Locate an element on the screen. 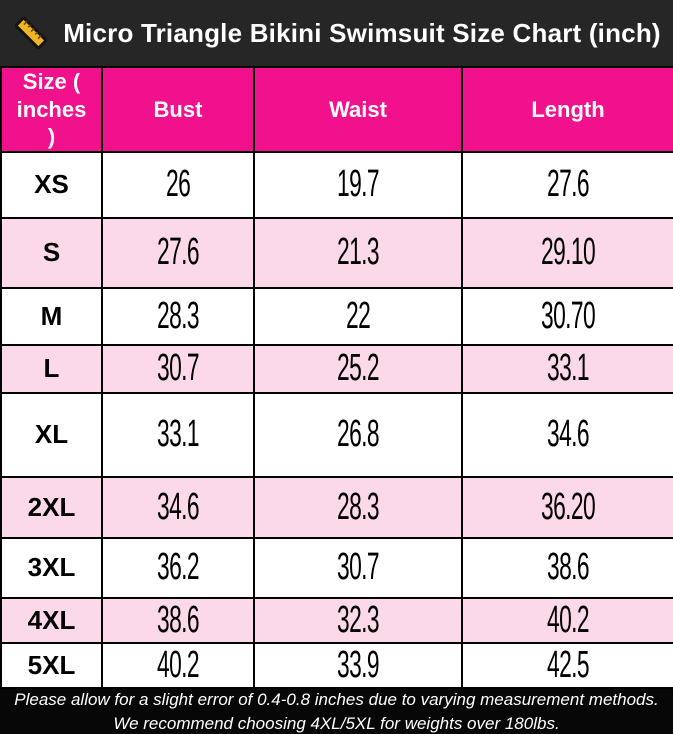 The width and height of the screenshot is (673, 734). waist-value: 25.2 is located at coordinates (358, 369).